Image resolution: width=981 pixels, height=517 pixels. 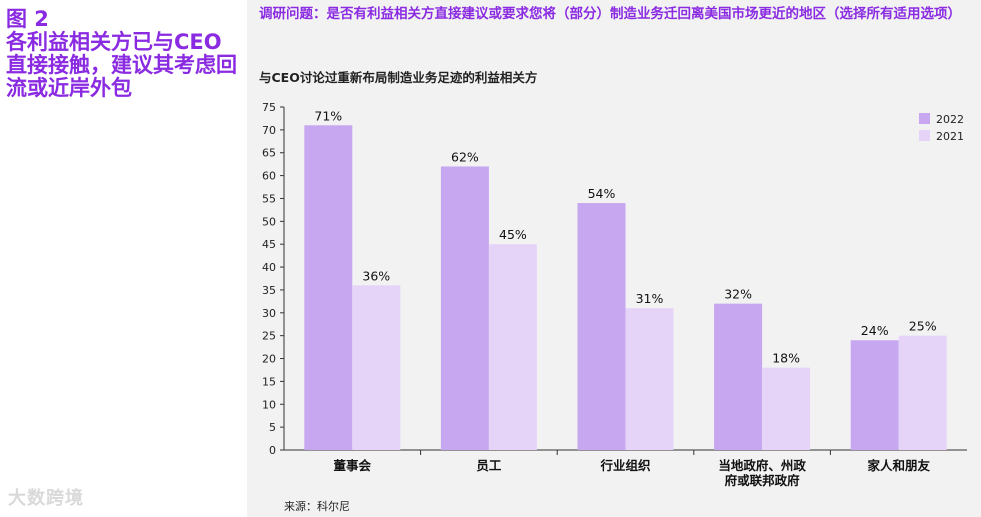 I want to click on y-tick-label: 25, so click(x=269, y=336).